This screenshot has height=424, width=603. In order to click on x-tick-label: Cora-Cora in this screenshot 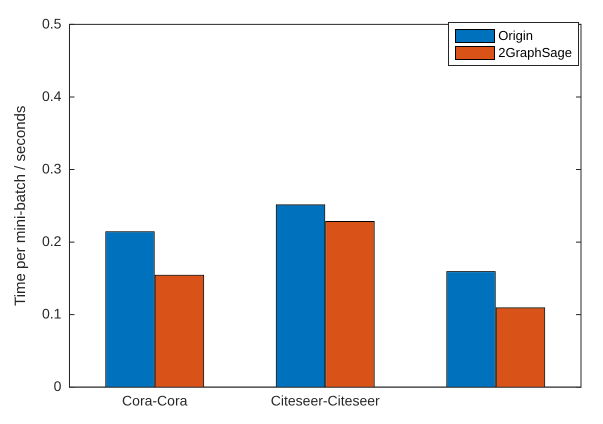, I will do `click(155, 400)`.